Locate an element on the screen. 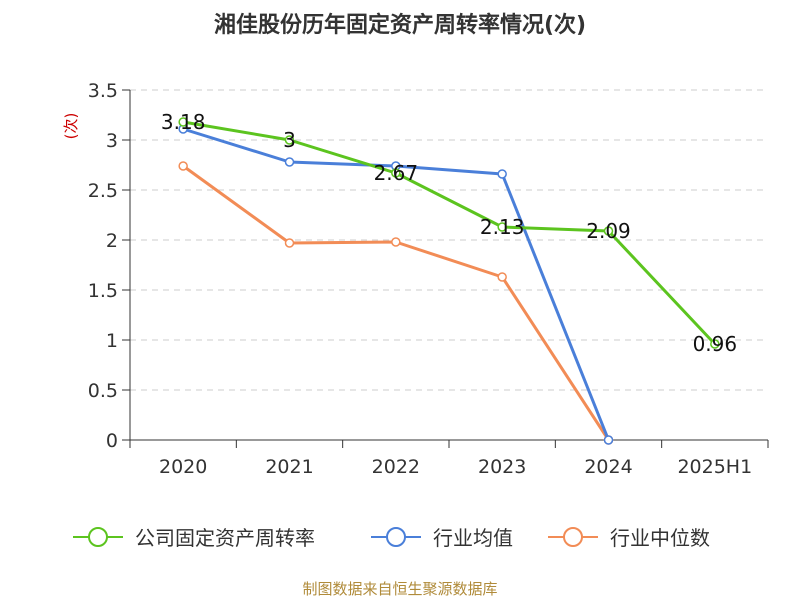 The height and width of the screenshot is (600, 800). legend-label: 公司固定资产周转率 is located at coordinates (225, 538).